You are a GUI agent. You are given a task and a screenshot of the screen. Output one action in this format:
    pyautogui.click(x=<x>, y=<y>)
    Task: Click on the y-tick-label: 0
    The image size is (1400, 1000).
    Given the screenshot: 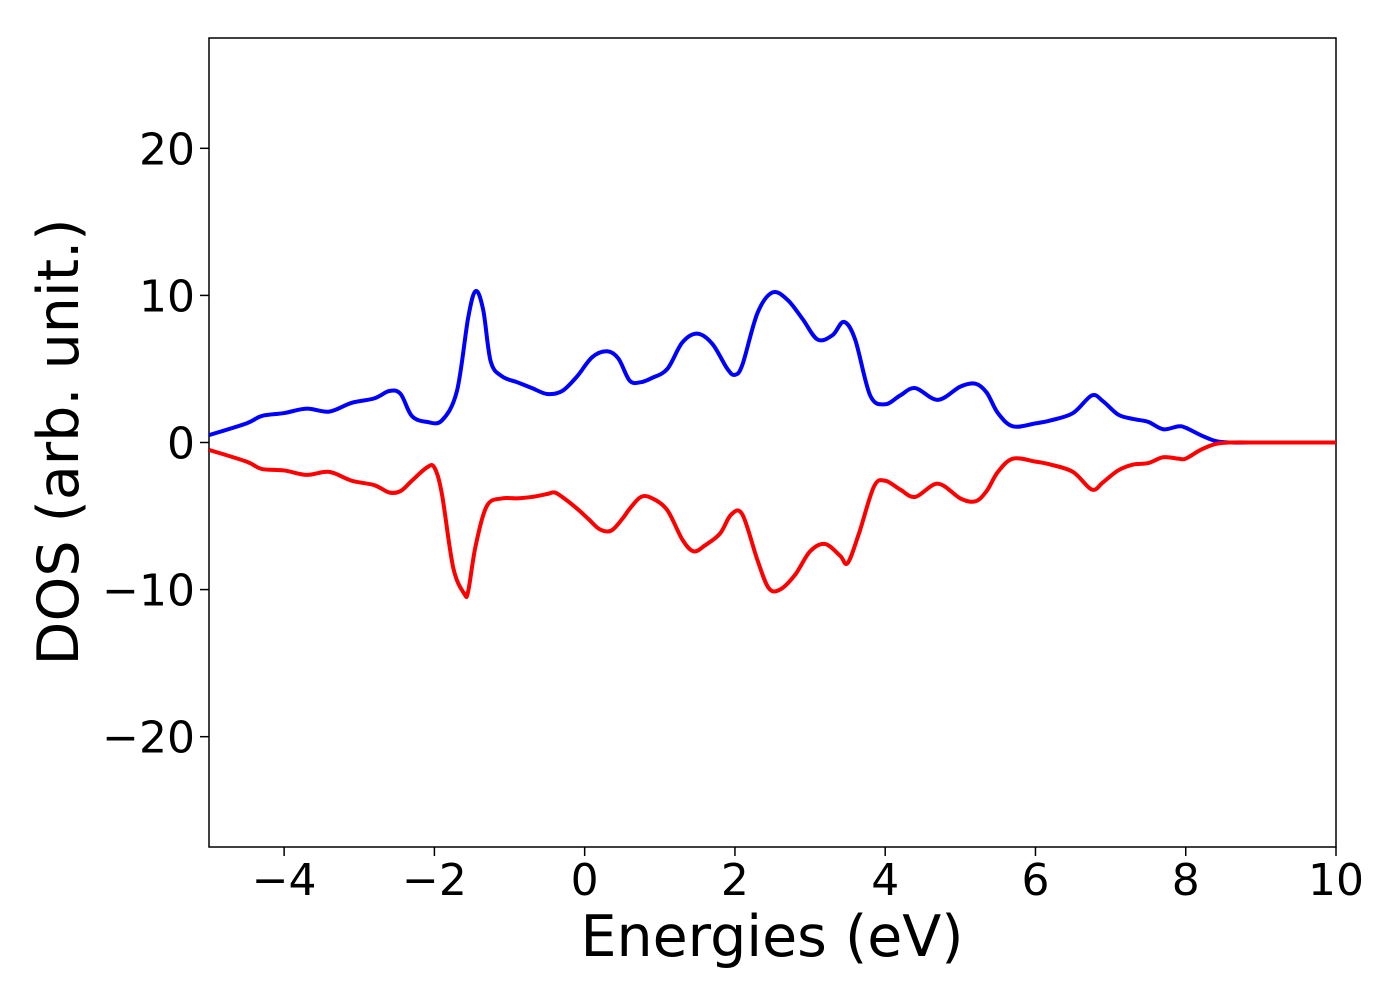 What is the action you would take?
    pyautogui.click(x=181, y=444)
    